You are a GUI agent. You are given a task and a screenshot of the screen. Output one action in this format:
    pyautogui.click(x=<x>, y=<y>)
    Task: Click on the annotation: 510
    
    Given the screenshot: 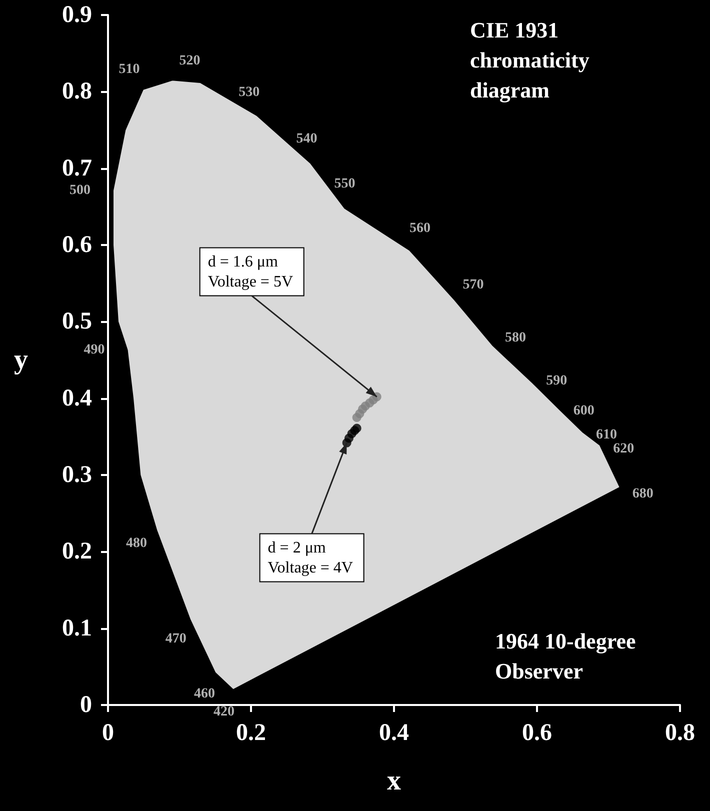 What is the action you would take?
    pyautogui.click(x=129, y=70)
    